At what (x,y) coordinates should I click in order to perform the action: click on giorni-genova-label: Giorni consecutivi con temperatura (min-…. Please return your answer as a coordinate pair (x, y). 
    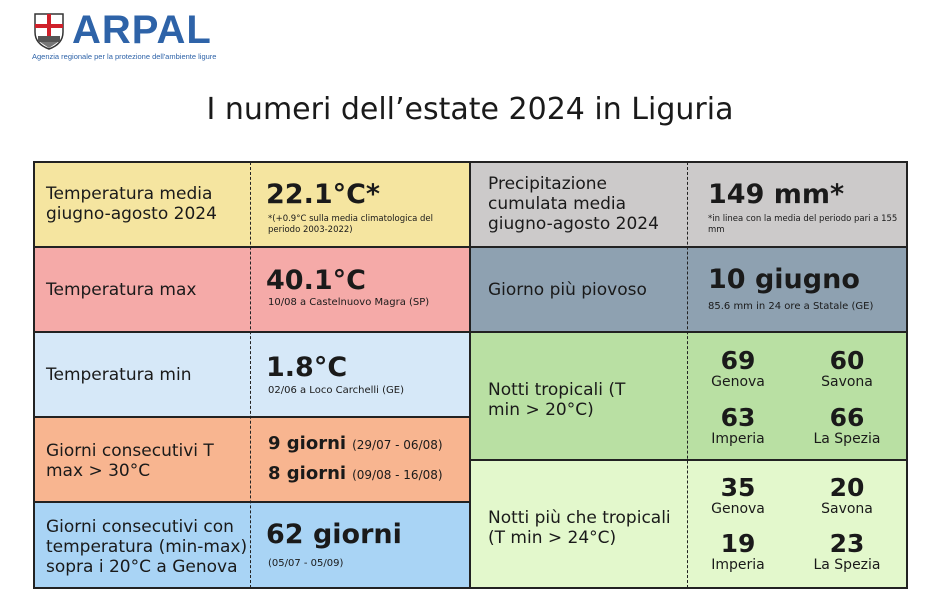
    Looking at the image, I should click on (147, 547).